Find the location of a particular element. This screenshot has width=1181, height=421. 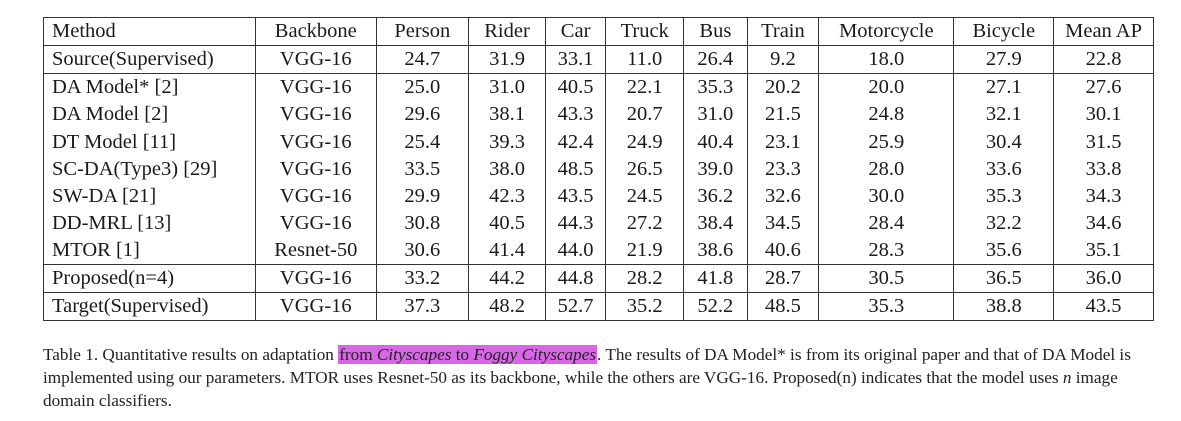

value-cell: 38.0 is located at coordinates (507, 169).